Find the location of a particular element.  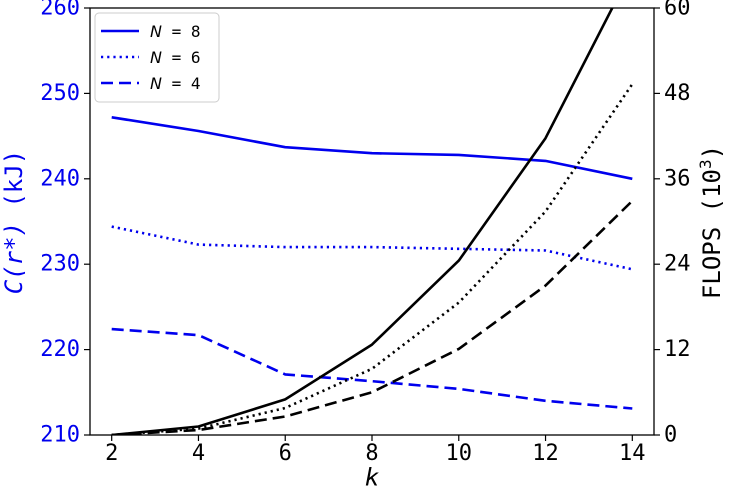

y-right-title-exp: 3 is located at coordinates (705, 164).